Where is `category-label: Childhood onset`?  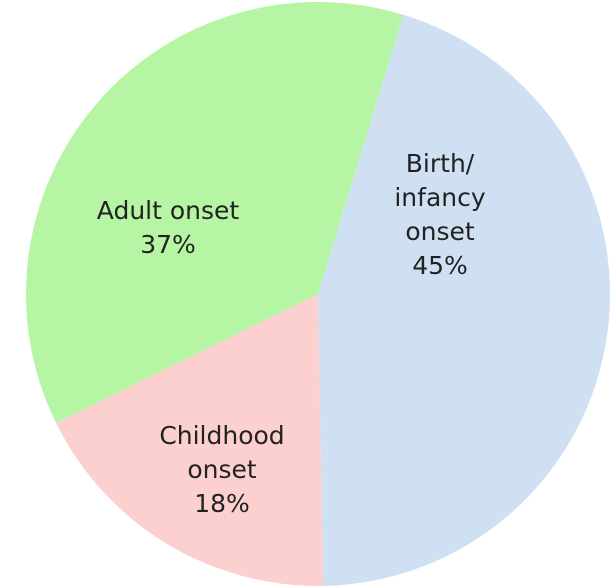
category-label: Childhood onset is located at coordinates (222, 452).